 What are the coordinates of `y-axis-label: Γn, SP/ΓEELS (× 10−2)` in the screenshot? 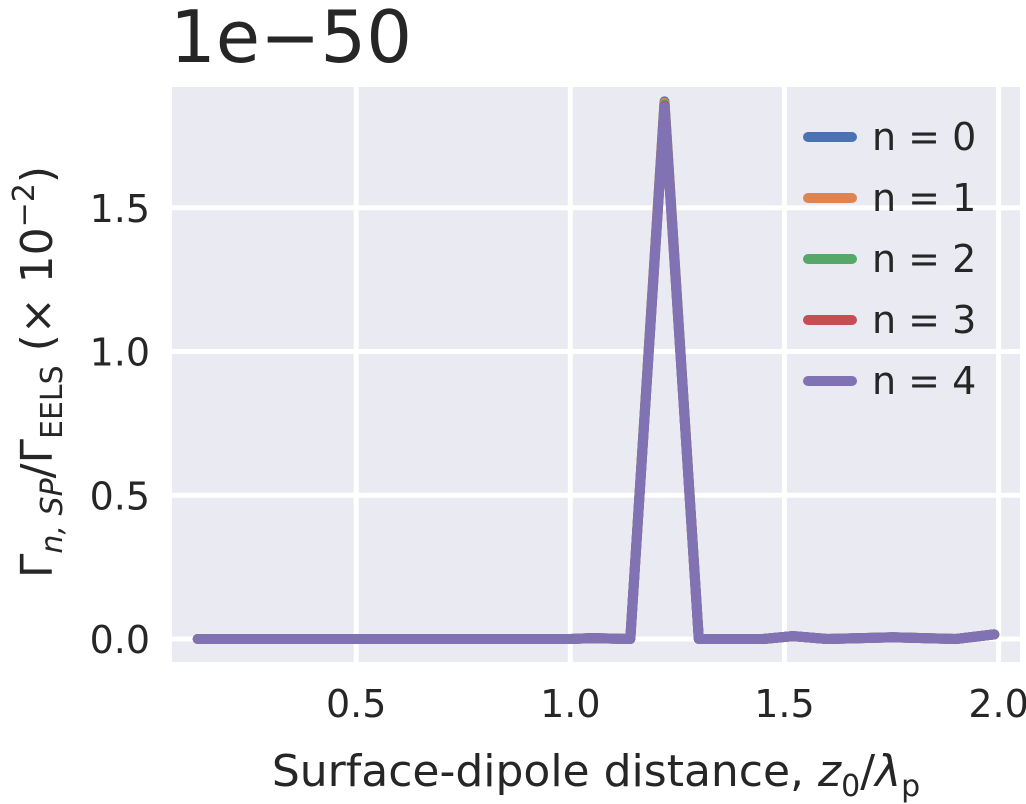 It's located at (38, 372).